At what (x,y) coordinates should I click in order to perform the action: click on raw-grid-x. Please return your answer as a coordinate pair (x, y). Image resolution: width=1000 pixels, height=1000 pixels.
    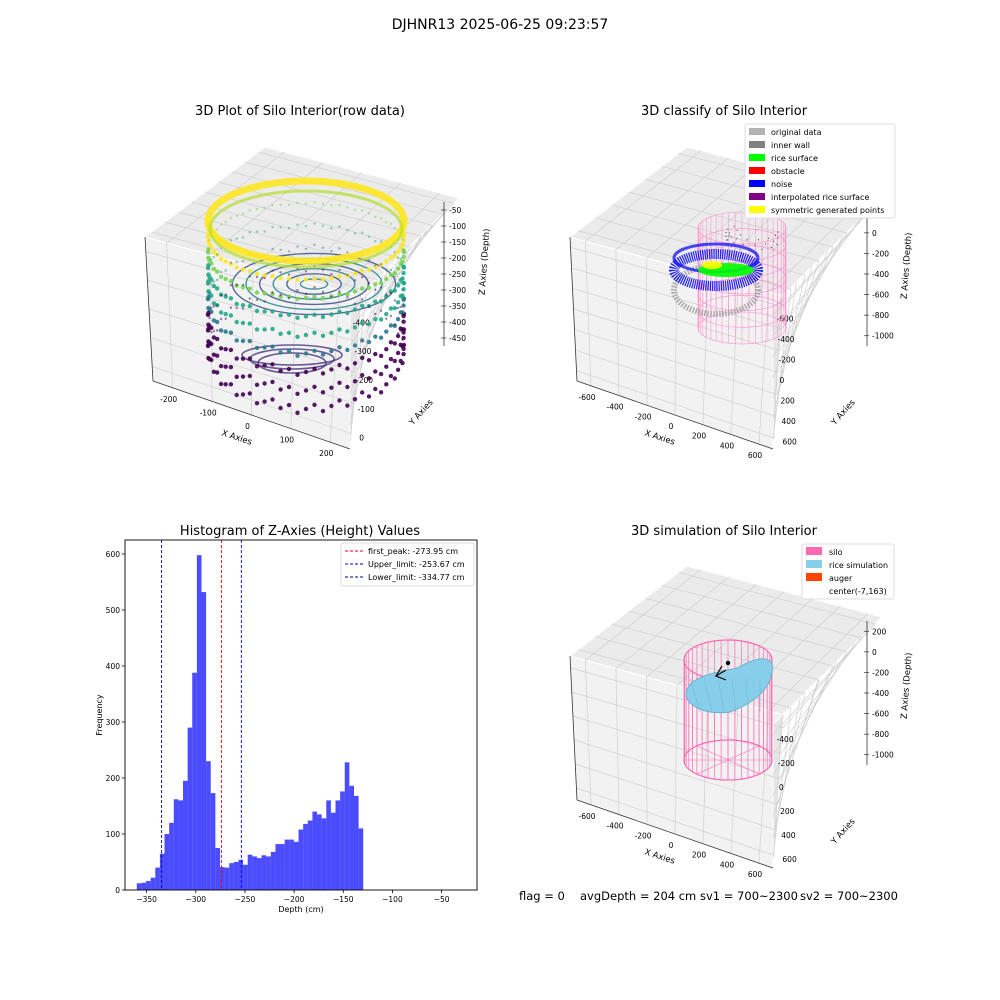
    Looking at the image, I should click on (225, 269).